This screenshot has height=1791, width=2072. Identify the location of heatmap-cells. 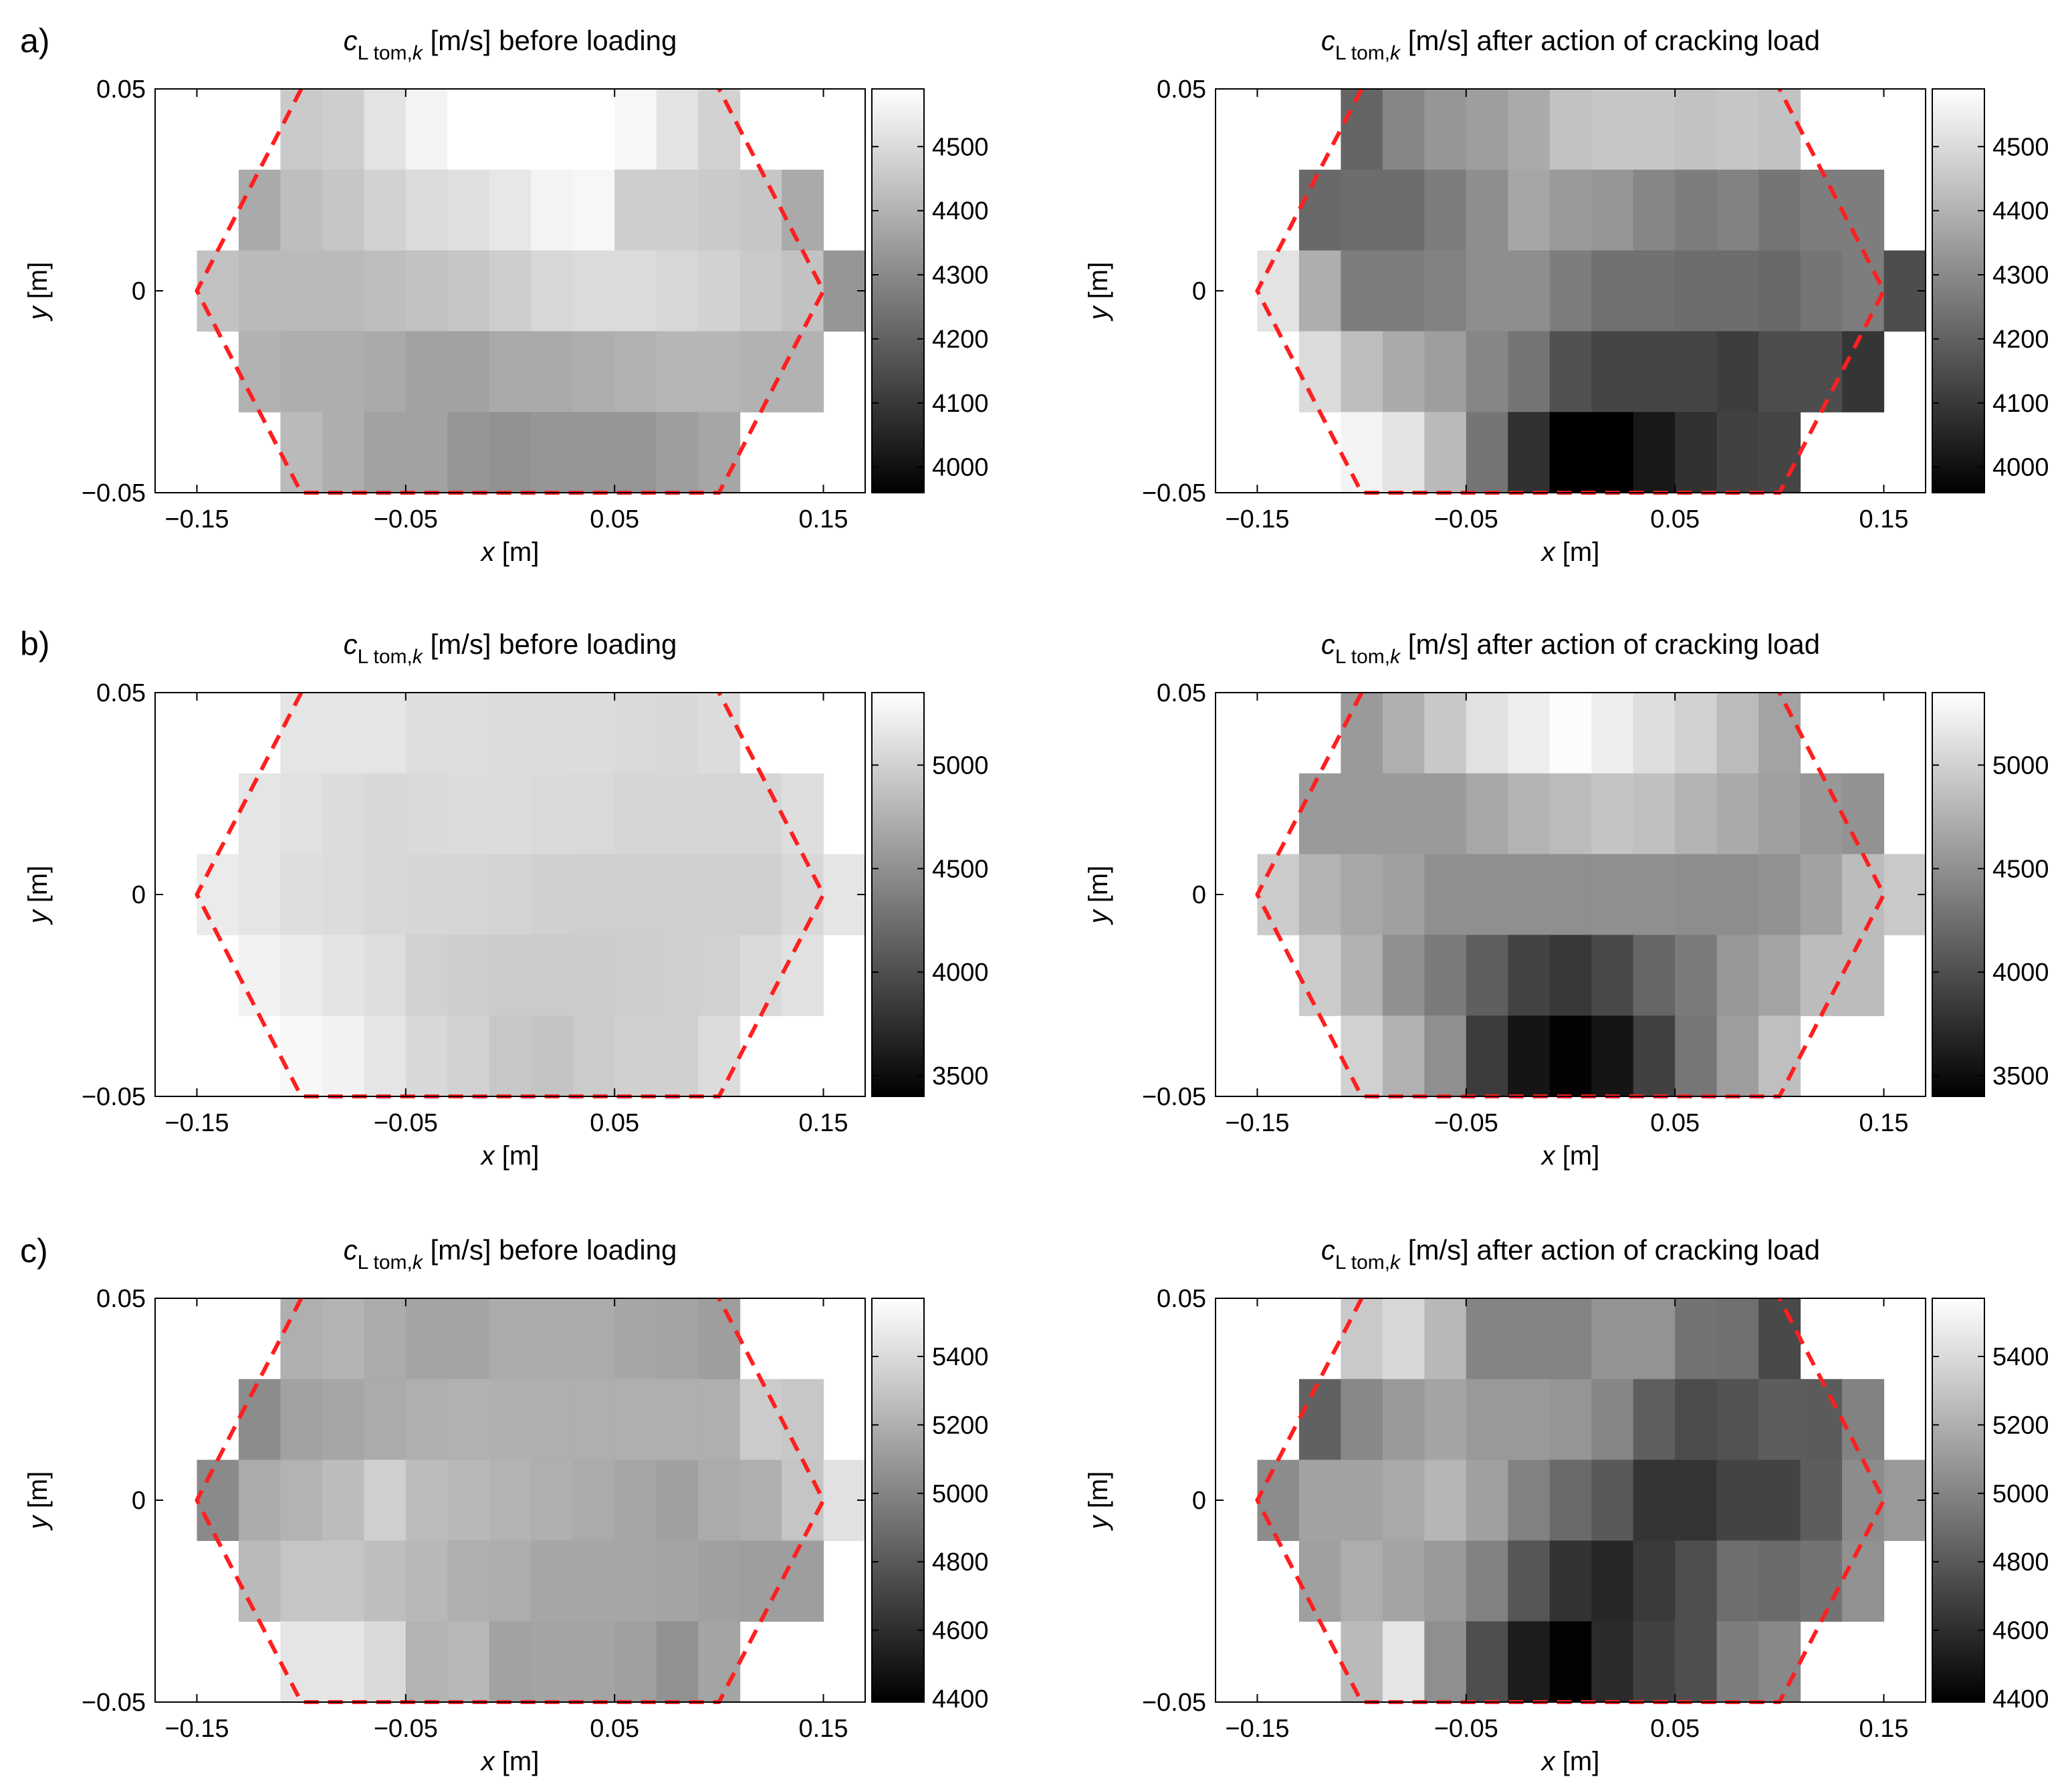
(1592, 291).